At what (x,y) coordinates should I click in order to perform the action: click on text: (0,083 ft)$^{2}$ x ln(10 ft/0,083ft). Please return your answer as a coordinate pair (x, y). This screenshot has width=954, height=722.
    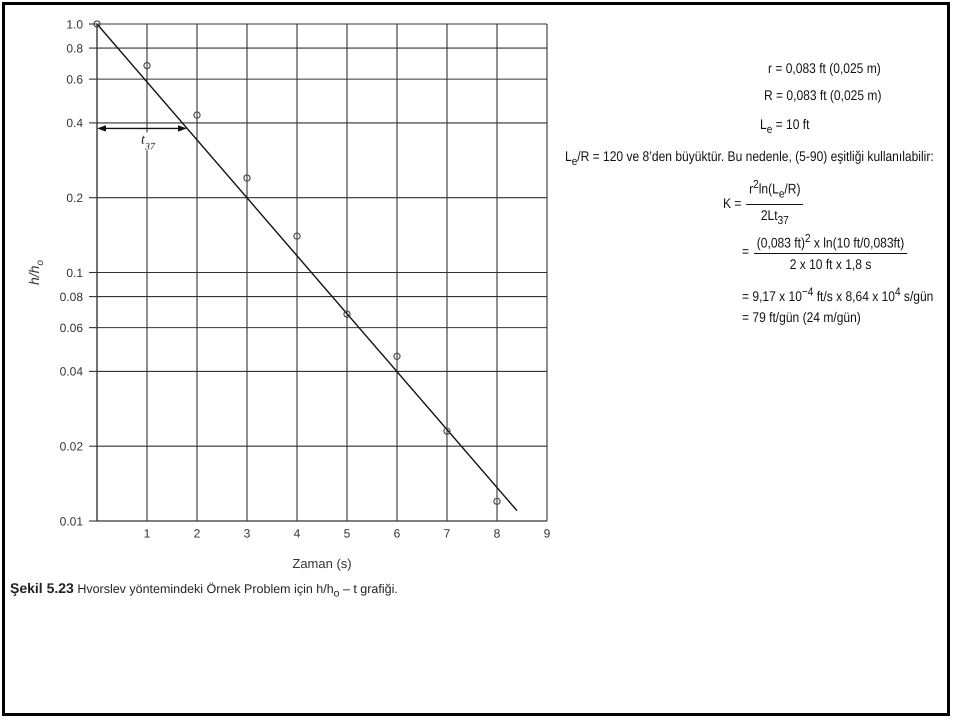
    Looking at the image, I should click on (830, 242).